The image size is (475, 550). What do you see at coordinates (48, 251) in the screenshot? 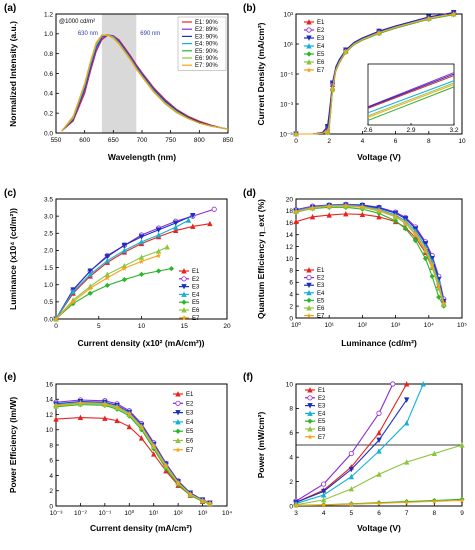
I see `y-tick-label: 2.0` at bounding box center [48, 251].